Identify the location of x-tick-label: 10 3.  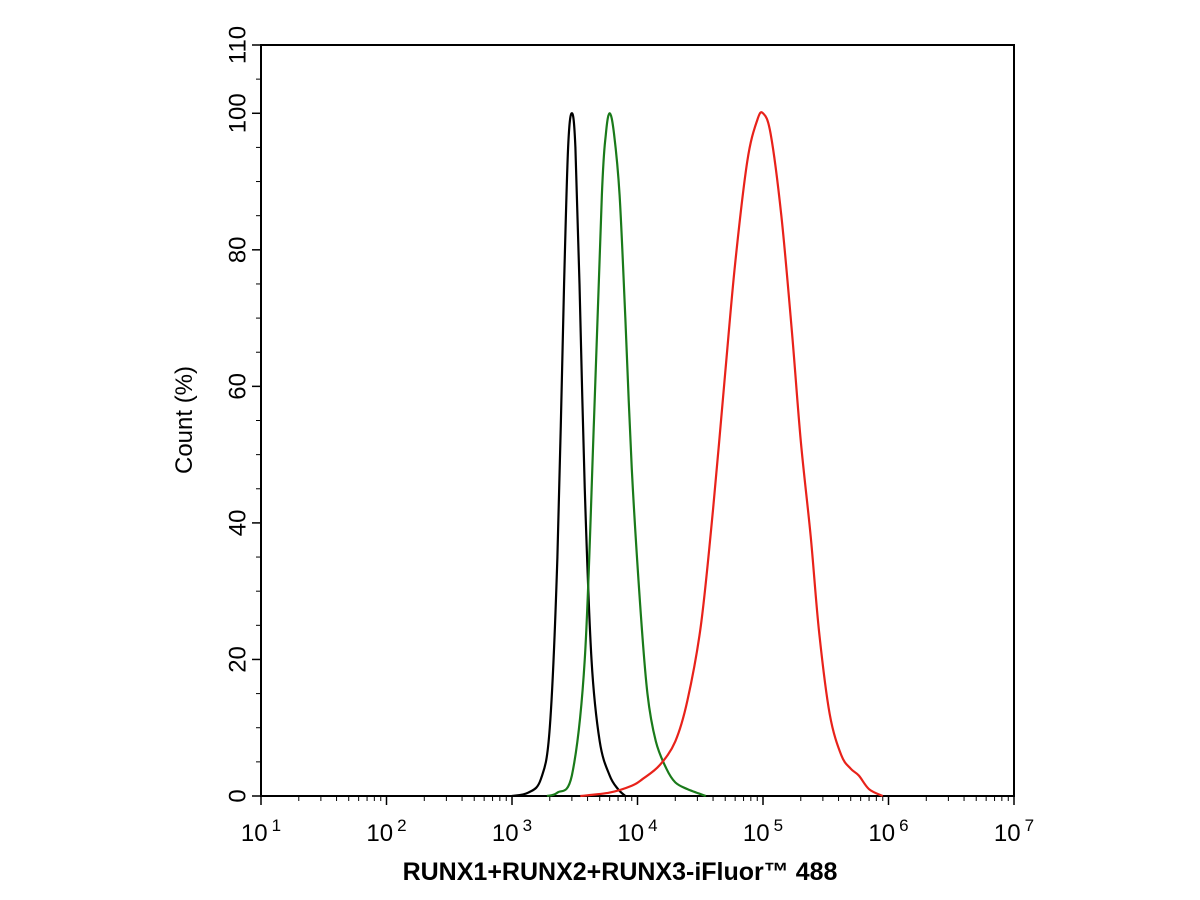
(512, 831).